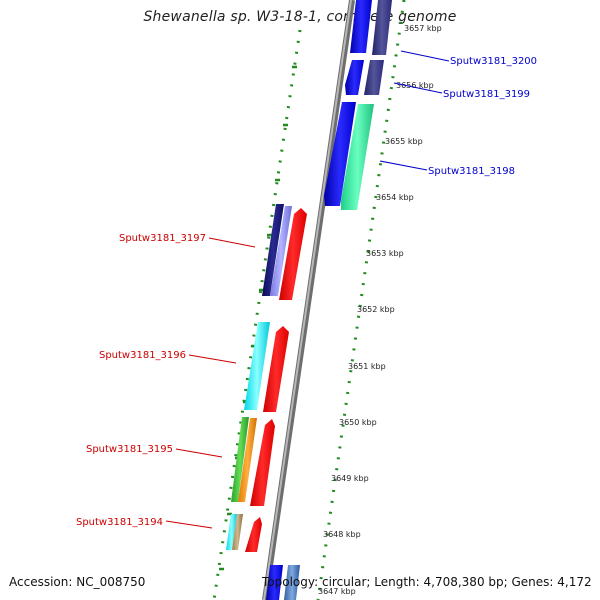  Describe the element at coordinates (415, 85) in the screenshot. I see `tick-label: 3656 kbp` at that location.